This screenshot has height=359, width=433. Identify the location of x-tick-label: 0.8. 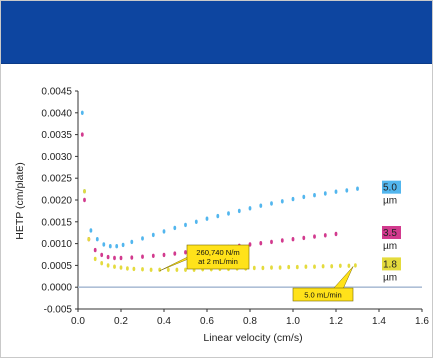
(250, 321).